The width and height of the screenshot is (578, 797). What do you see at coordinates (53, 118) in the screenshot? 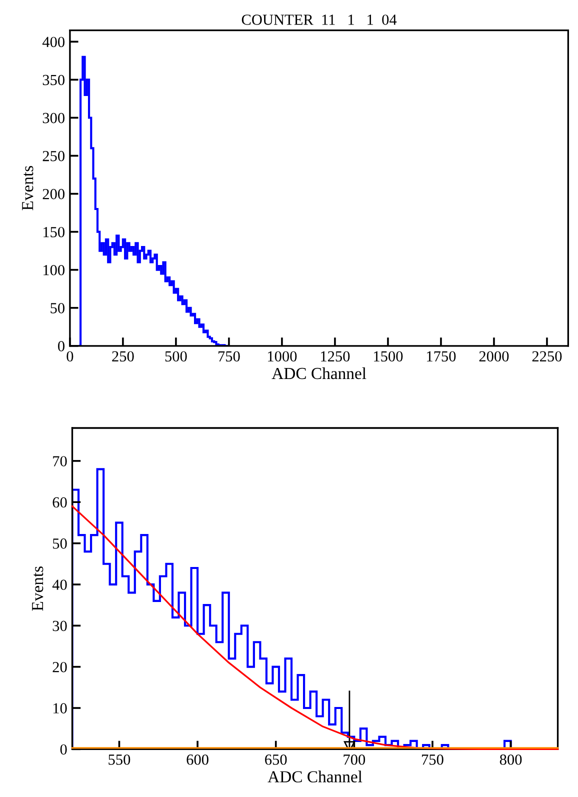
I see `y-tick-label: 300` at bounding box center [53, 118].